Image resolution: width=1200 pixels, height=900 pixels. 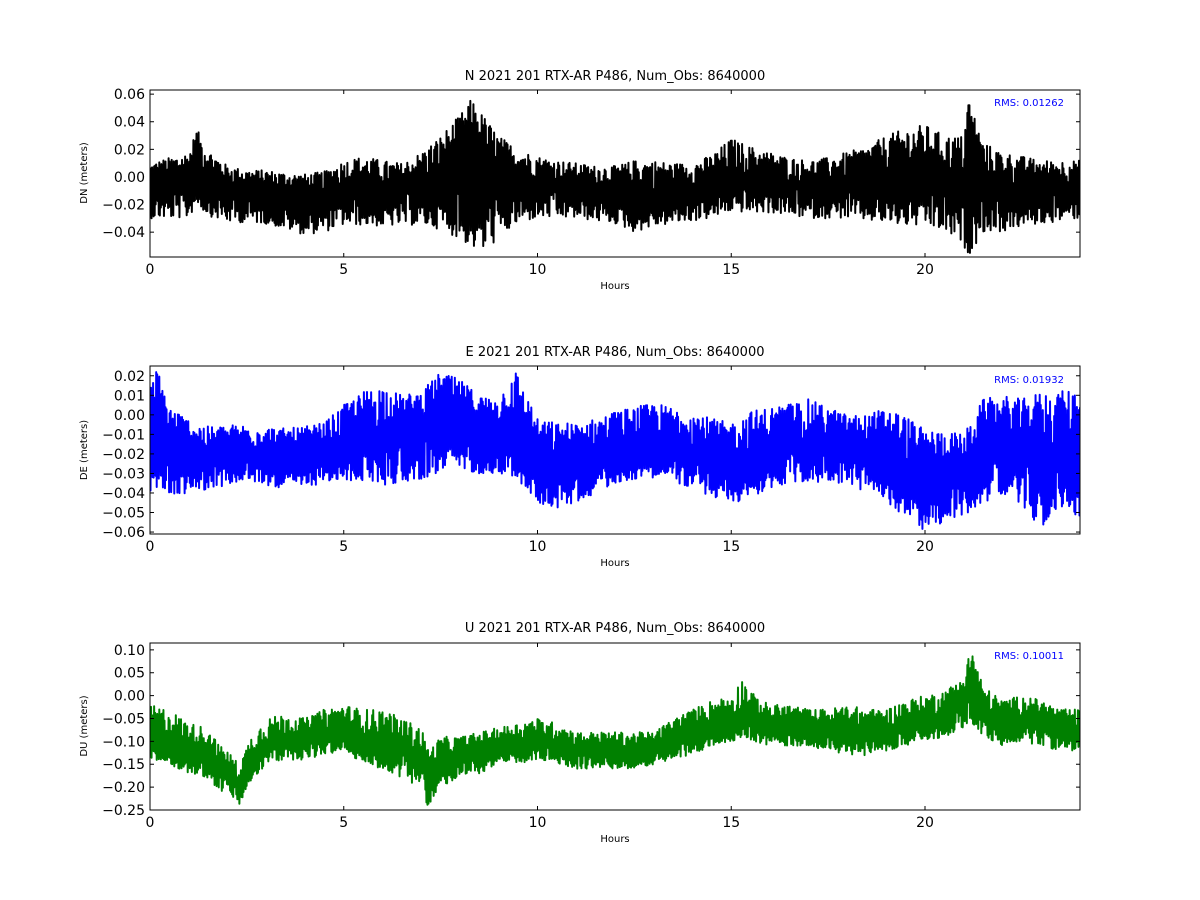 I want to click on rms-annotation: RMS: 0.01932, so click(x=1029, y=380).